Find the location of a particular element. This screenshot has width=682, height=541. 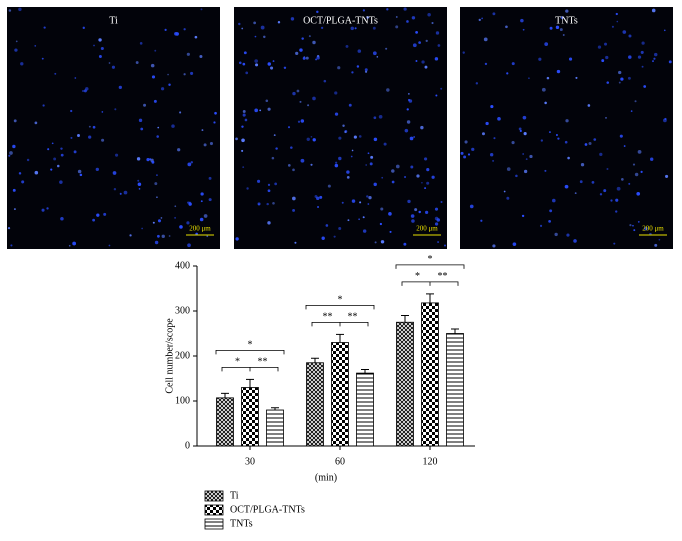

y-tick-label: 0 is located at coordinates (187, 445).